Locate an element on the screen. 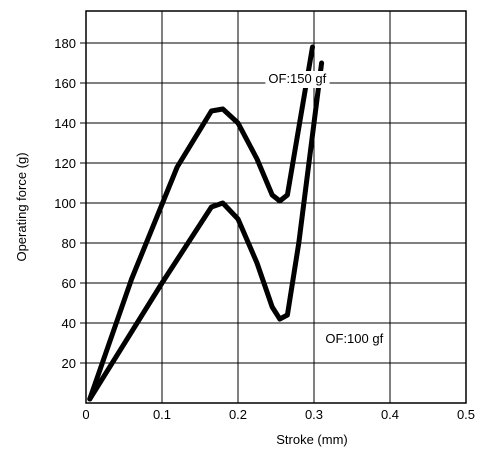 The width and height of the screenshot is (487, 454). y-tick-label: 180 is located at coordinates (65, 43).